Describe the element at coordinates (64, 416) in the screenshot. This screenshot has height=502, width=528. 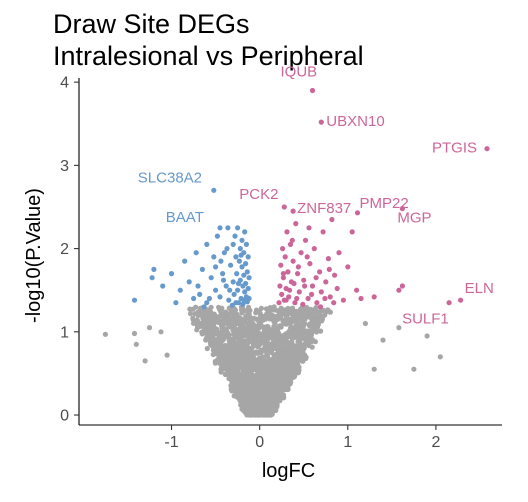
I see `y-tick-label: 0` at that location.